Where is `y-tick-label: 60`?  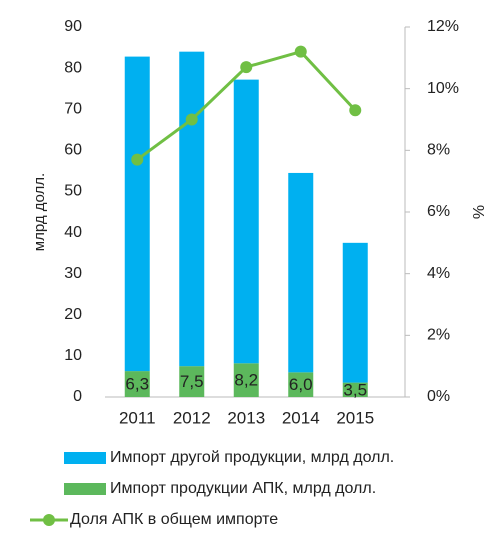 y-tick-label: 60 is located at coordinates (73, 150).